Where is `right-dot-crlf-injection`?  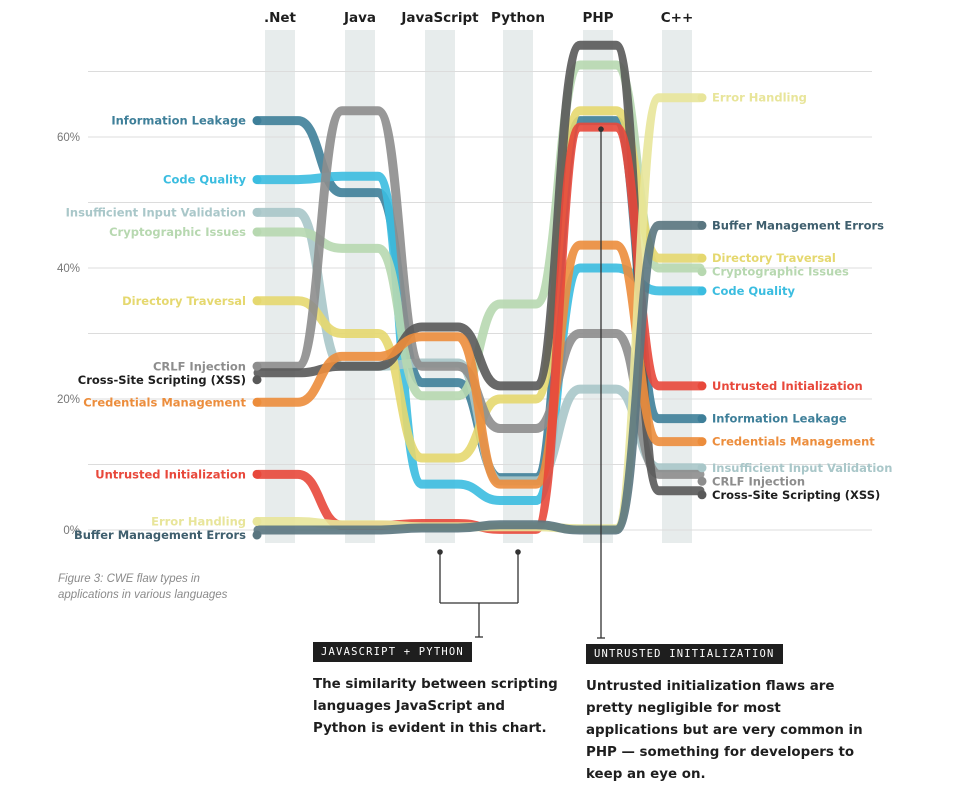
right-dot-crlf-injection is located at coordinates (702, 481).